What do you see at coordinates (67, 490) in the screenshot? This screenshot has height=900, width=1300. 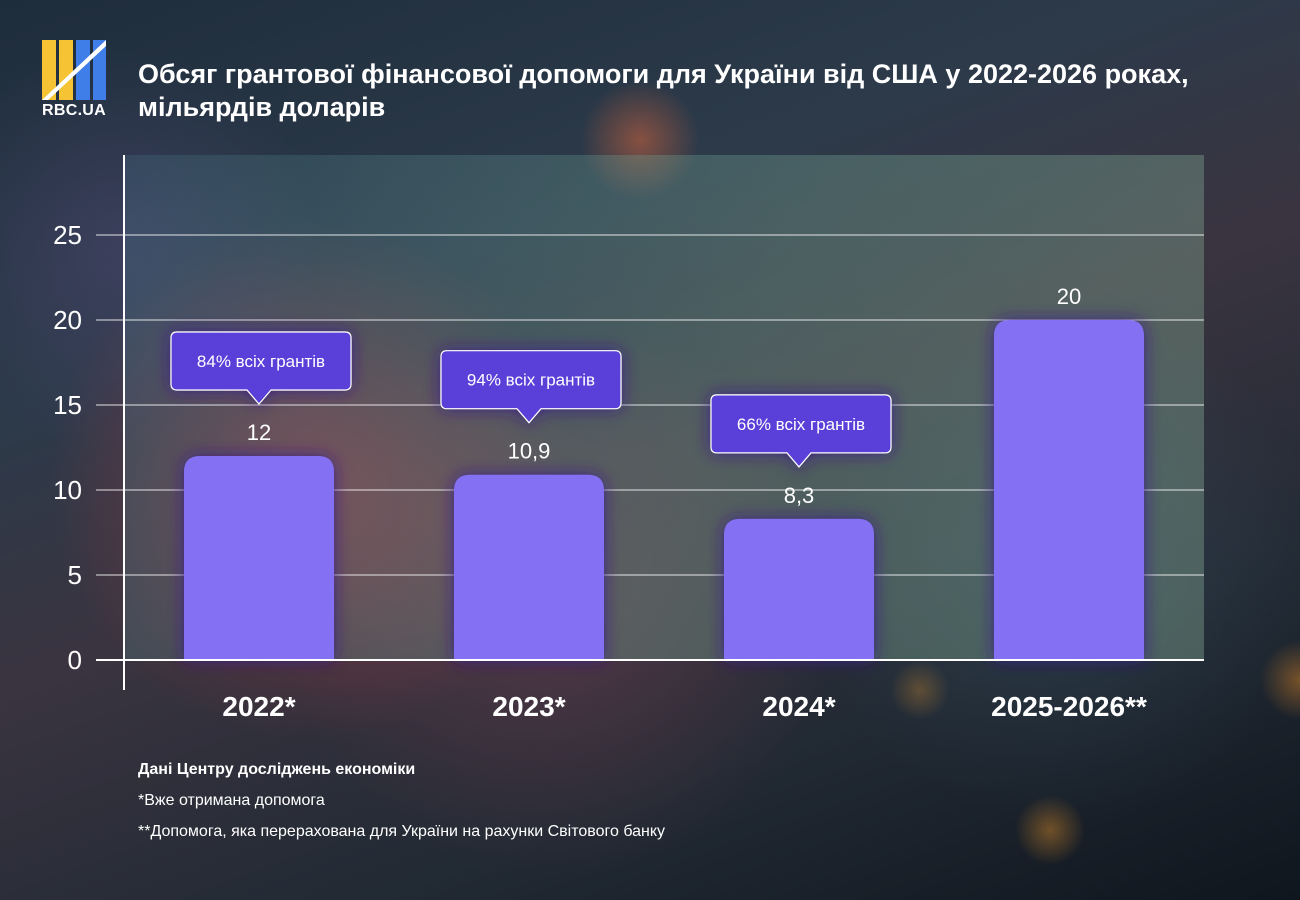 I see `y-tick-label: 10` at bounding box center [67, 490].